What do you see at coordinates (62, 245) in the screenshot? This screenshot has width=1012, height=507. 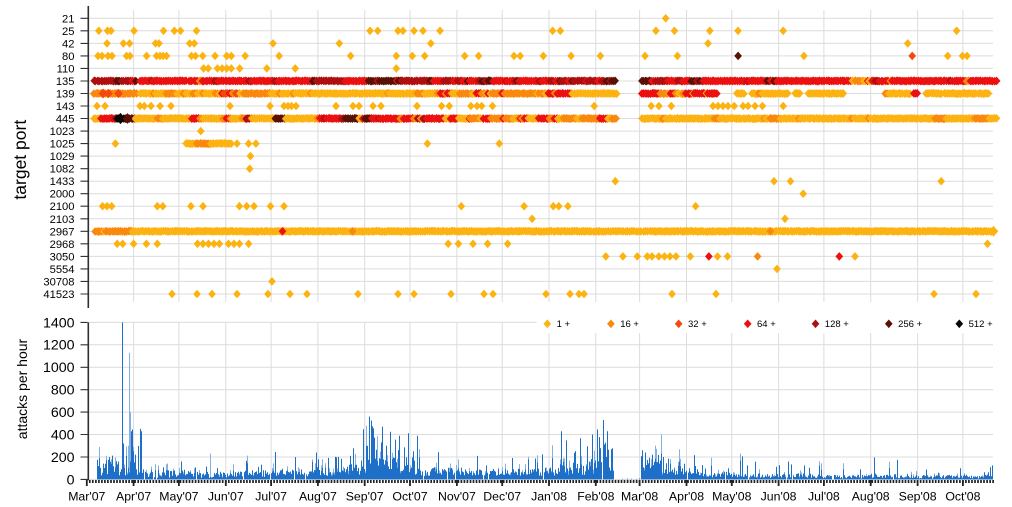 I see `svg-text: 2968` at bounding box center [62, 245].